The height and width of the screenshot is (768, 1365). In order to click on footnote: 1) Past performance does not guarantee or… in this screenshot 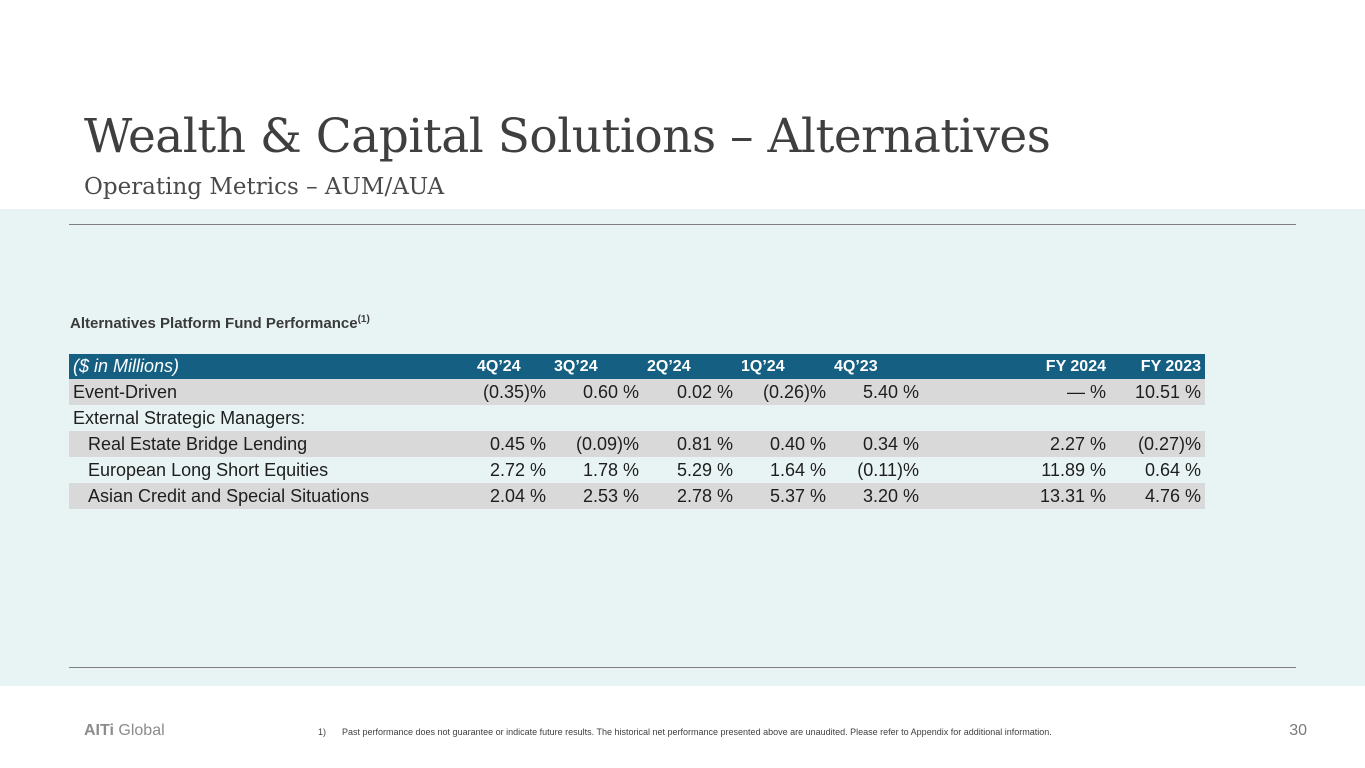, I will do `click(685, 732)`.